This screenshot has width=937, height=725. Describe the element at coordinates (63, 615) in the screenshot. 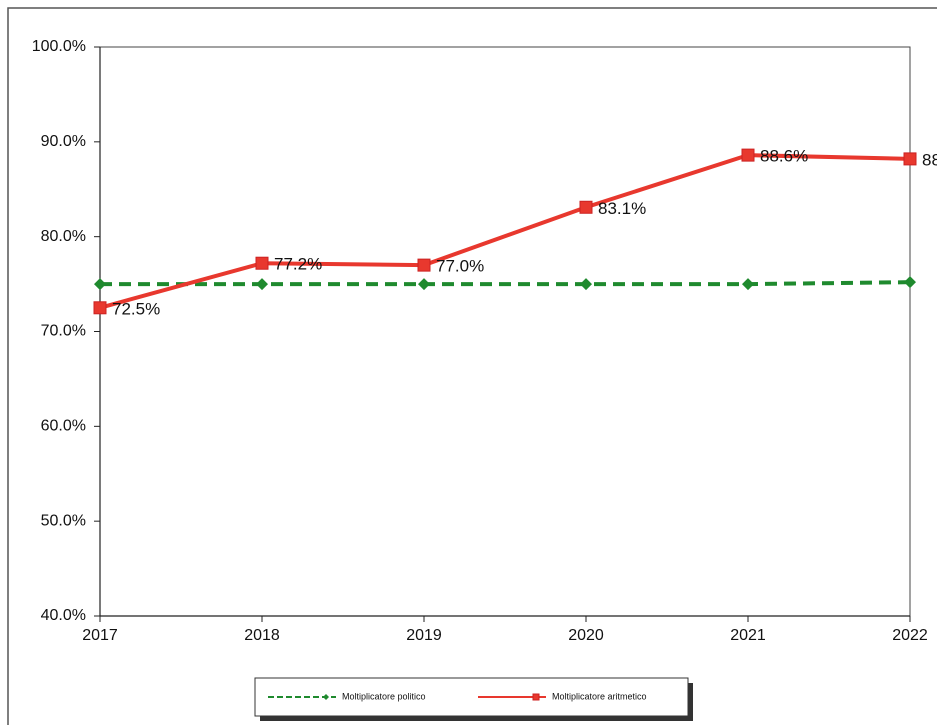

I see `y-tick-label: 40.0%` at that location.